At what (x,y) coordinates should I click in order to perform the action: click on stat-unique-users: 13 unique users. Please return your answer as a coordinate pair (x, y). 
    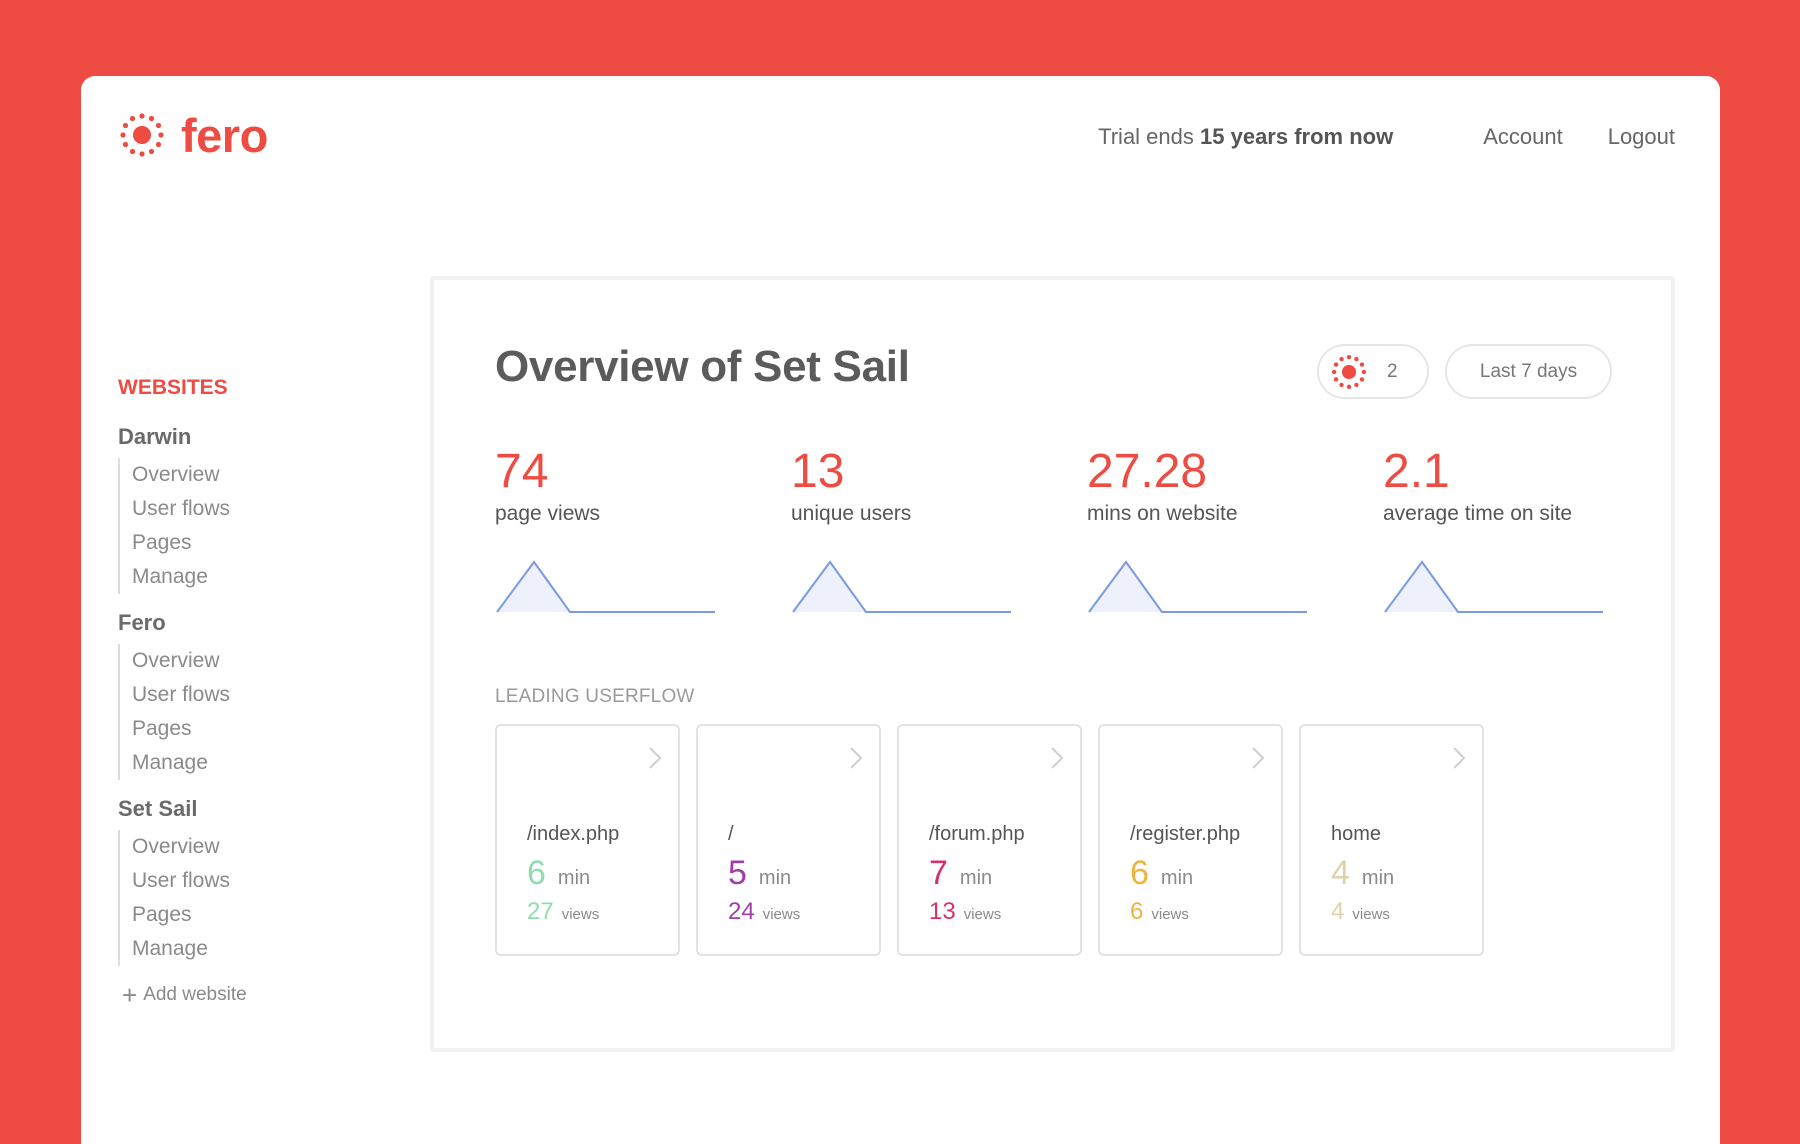
    Looking at the image, I should click on (901, 487).